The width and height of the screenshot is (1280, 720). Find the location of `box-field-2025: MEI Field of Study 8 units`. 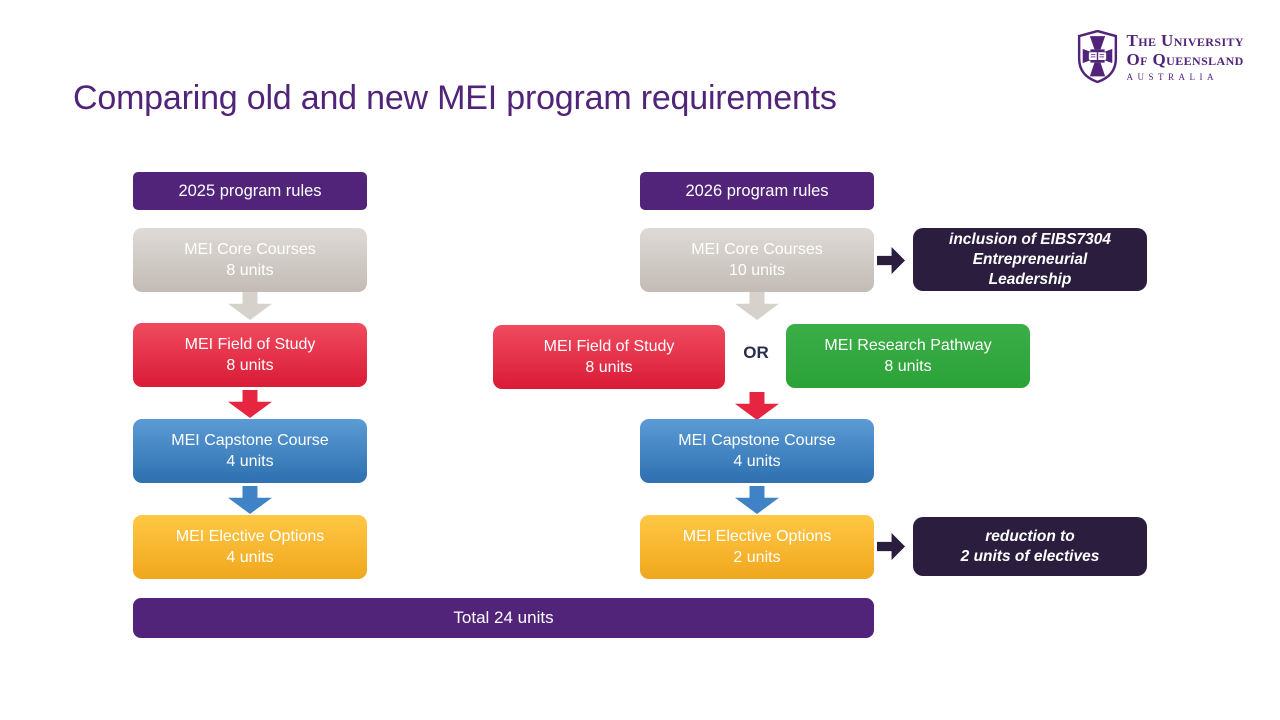

box-field-2025: MEI Field of Study 8 units is located at coordinates (250, 355).